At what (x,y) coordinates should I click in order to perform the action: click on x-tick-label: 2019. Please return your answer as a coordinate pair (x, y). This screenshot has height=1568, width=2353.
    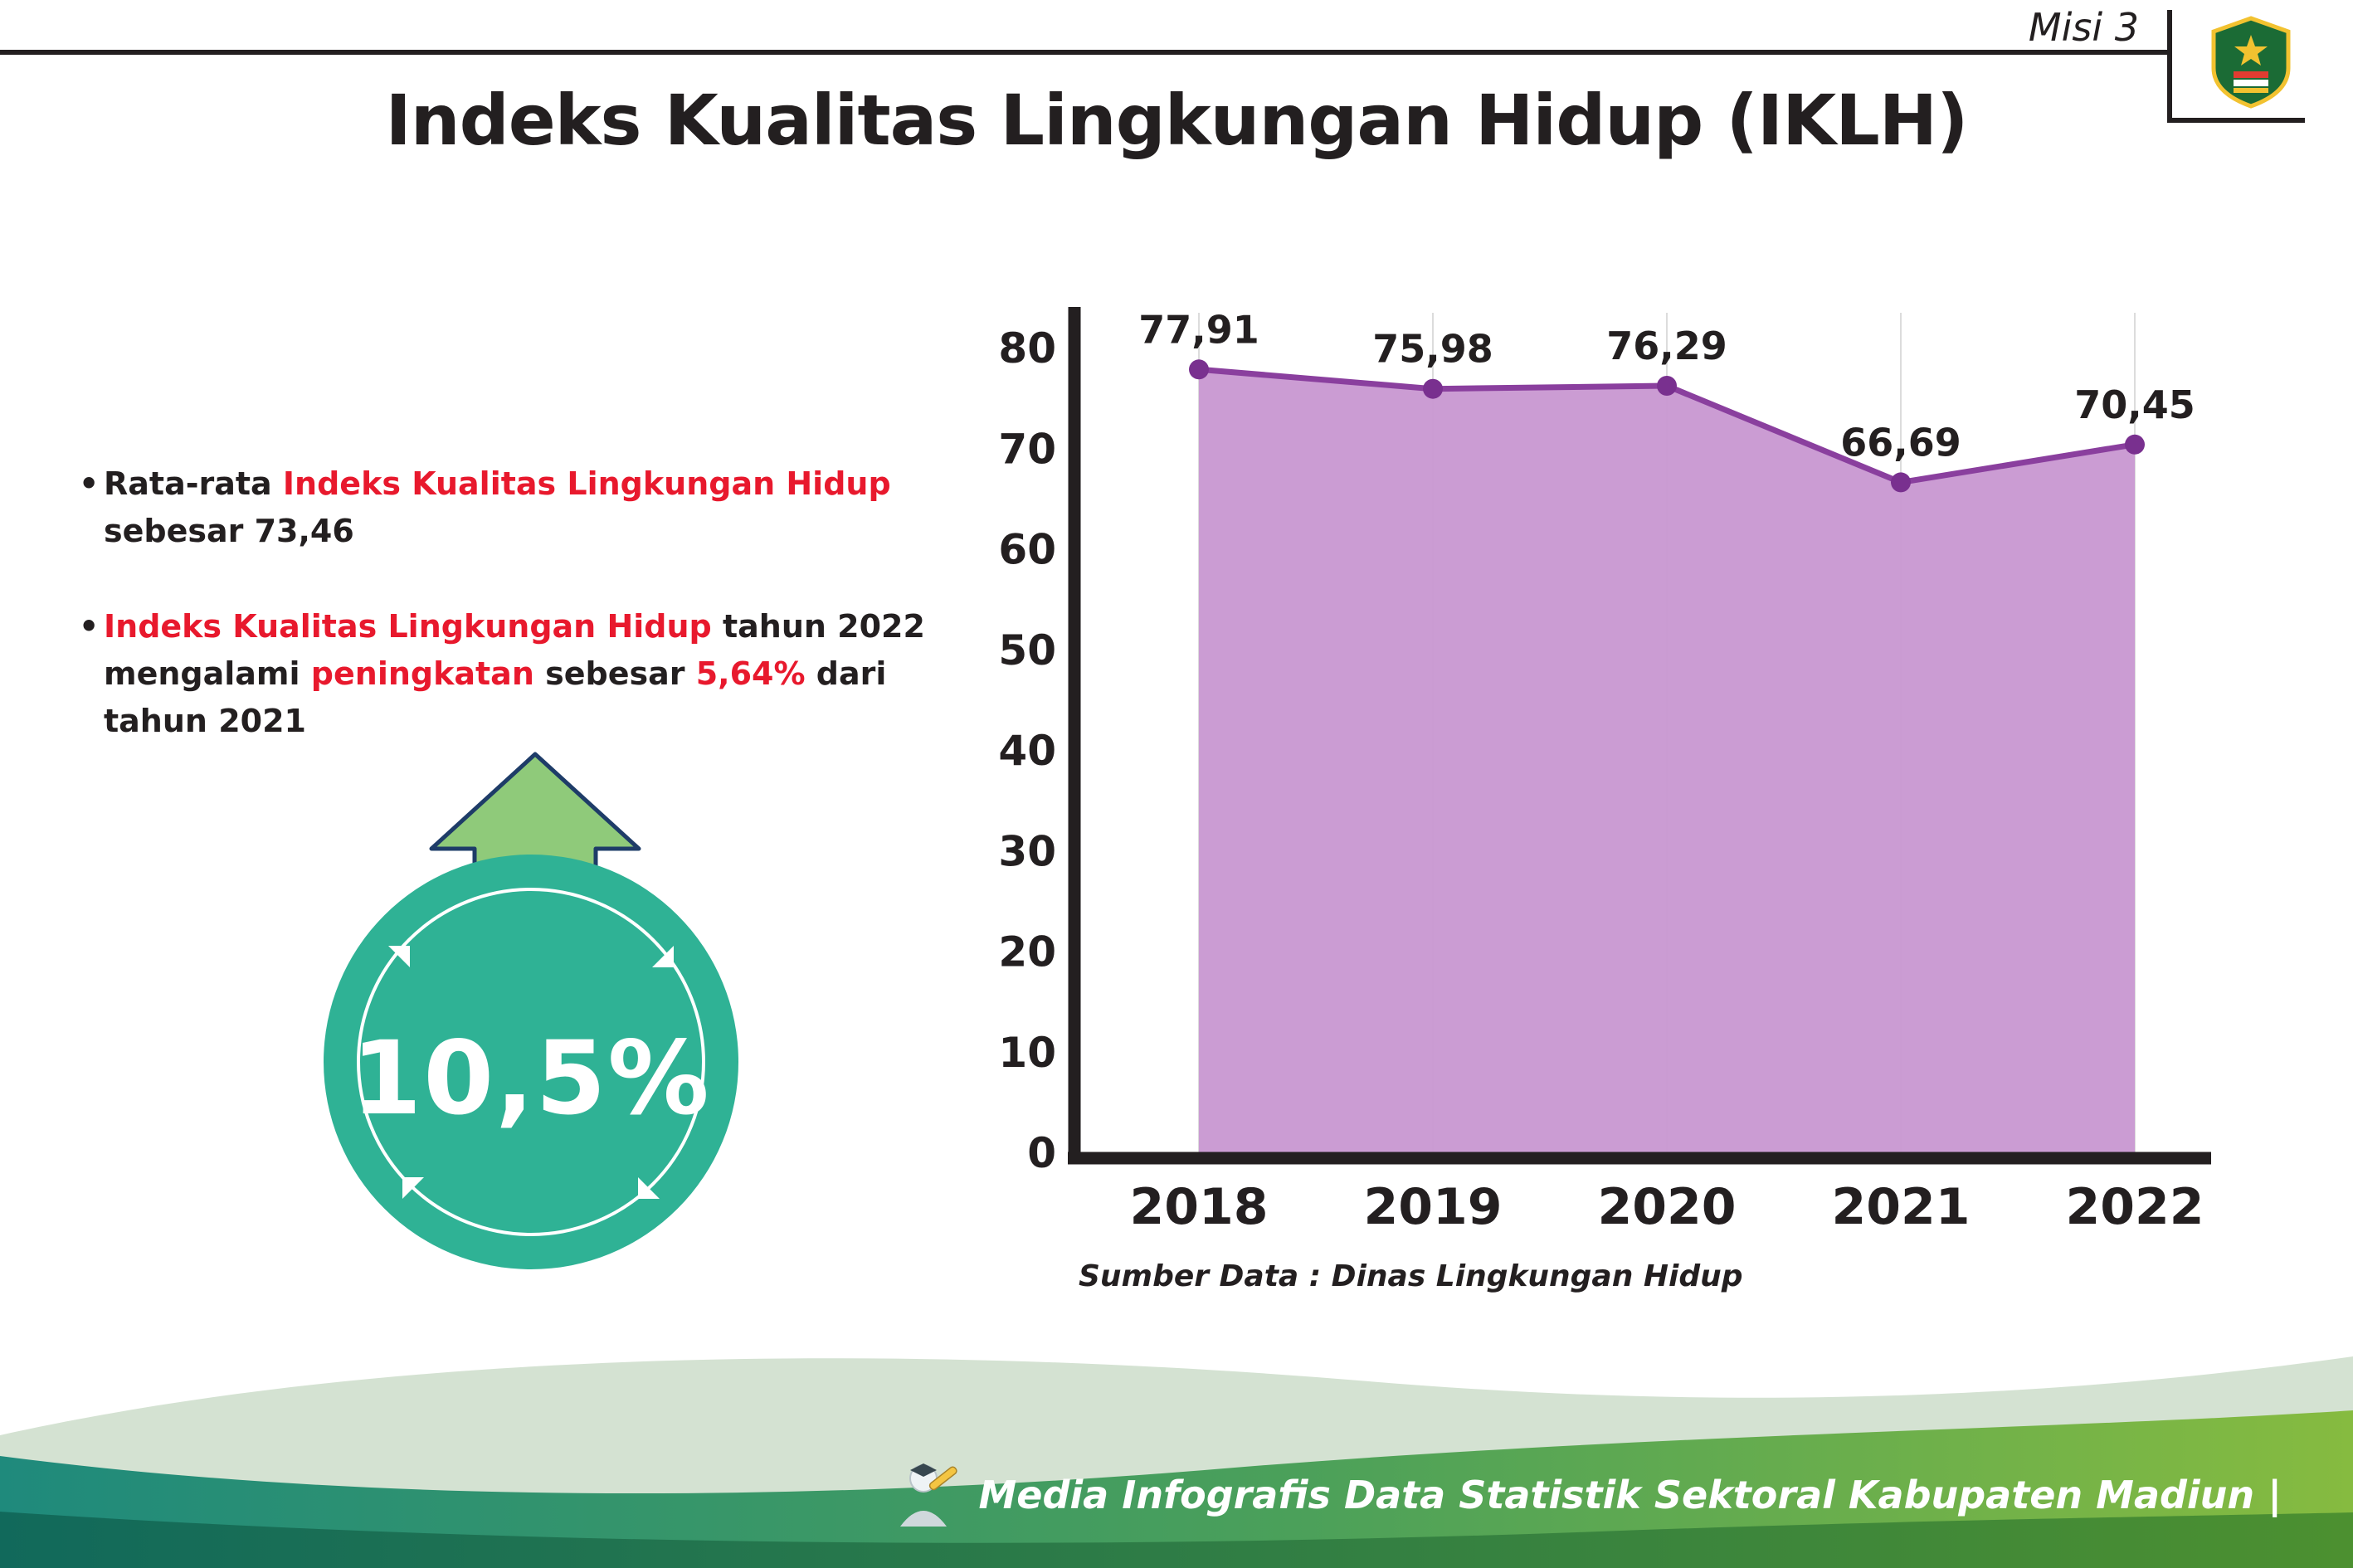
    Looking at the image, I should click on (1433, 1207).